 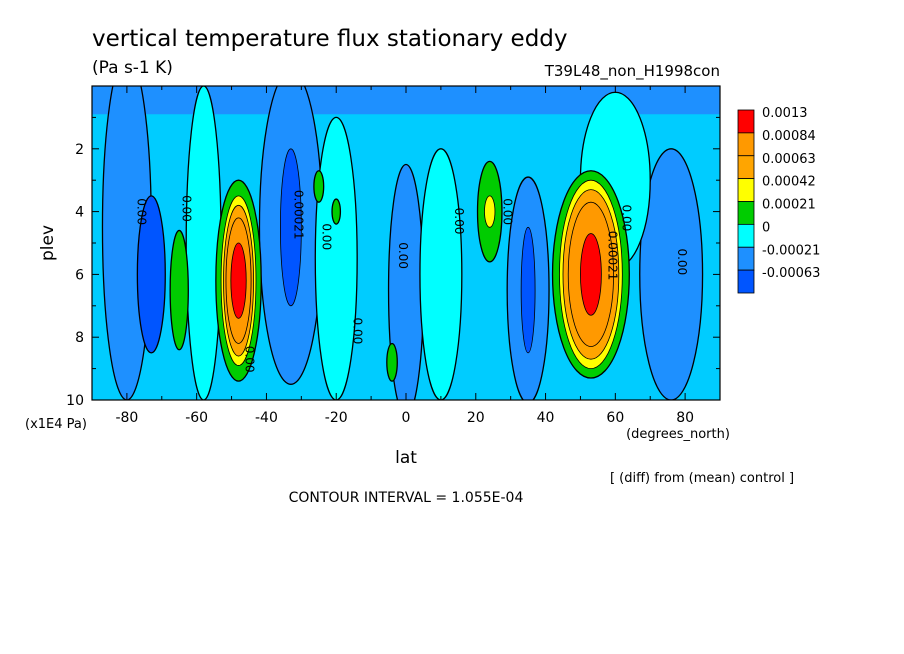 I want to click on x-tick-label: -80, so click(x=126, y=418).